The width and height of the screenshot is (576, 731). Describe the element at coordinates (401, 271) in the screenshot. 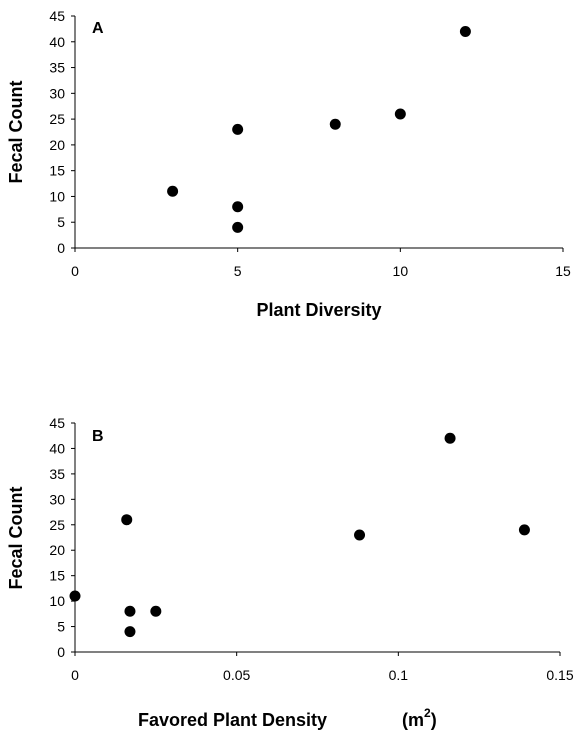

I see `x-tick-label: 10` at that location.